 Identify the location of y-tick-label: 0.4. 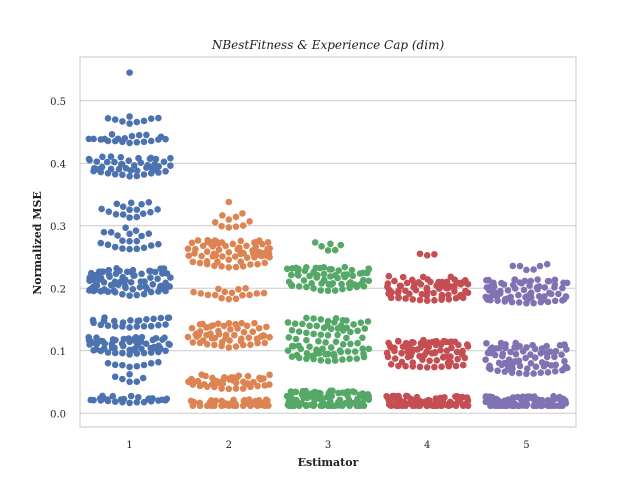
(58, 164).